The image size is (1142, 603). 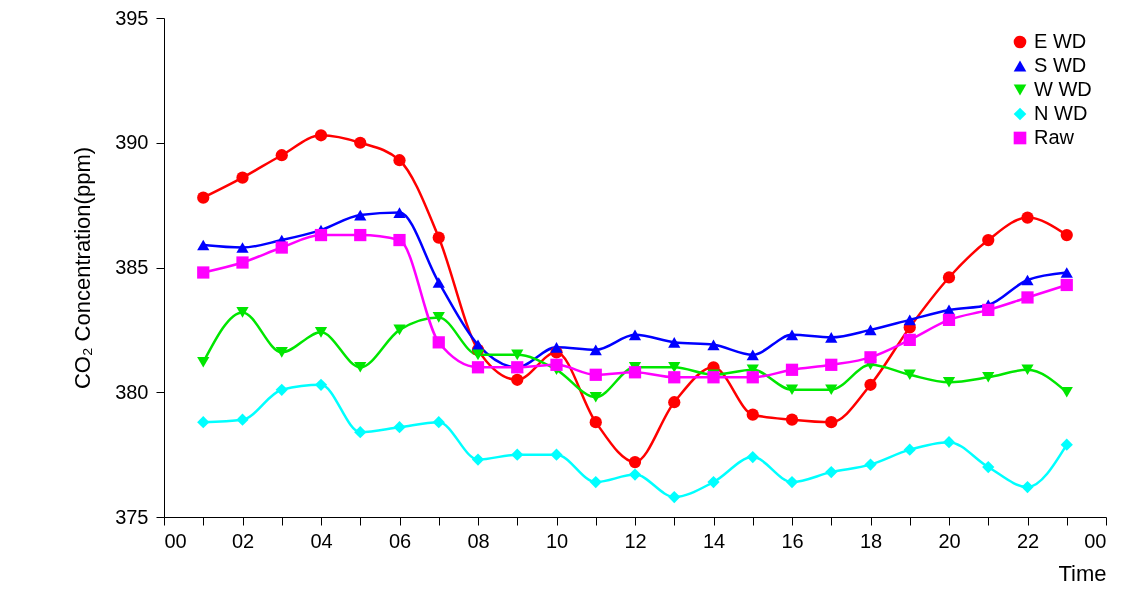 I want to click on y-tick-label: 375, so click(x=132, y=516).